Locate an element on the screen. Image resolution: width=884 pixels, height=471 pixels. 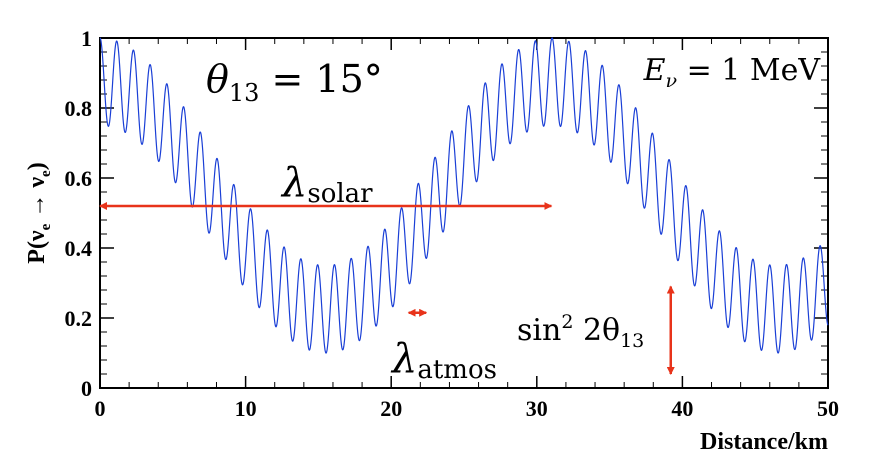
lambda-solar-subscript: solar is located at coordinates (340, 194).